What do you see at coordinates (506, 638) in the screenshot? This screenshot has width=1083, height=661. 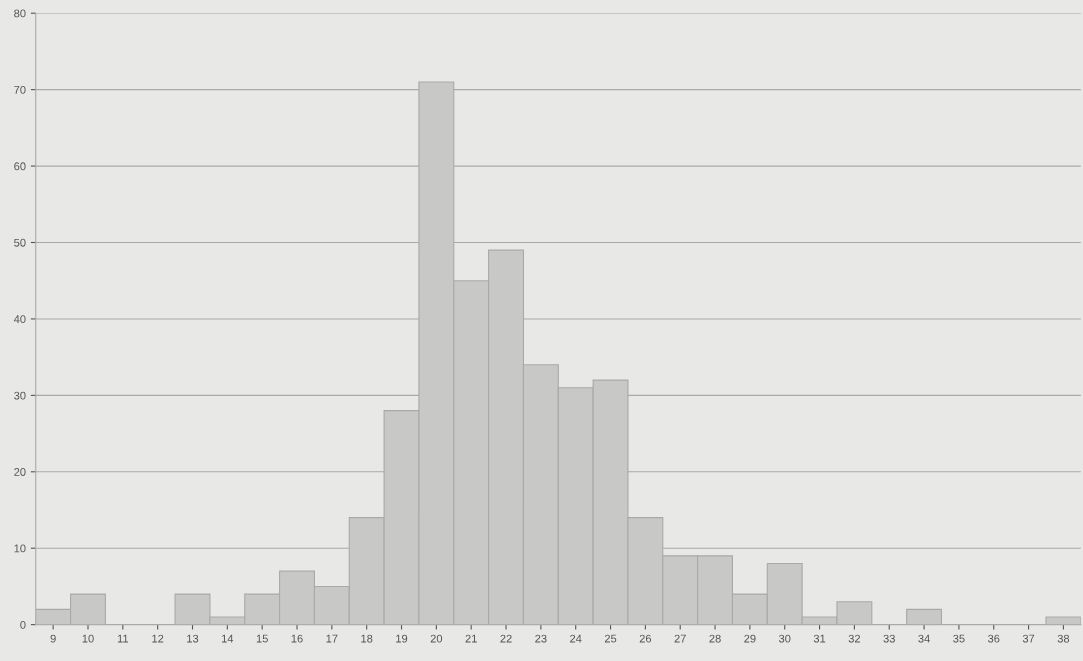 I see `x-tick-label: 22` at bounding box center [506, 638].